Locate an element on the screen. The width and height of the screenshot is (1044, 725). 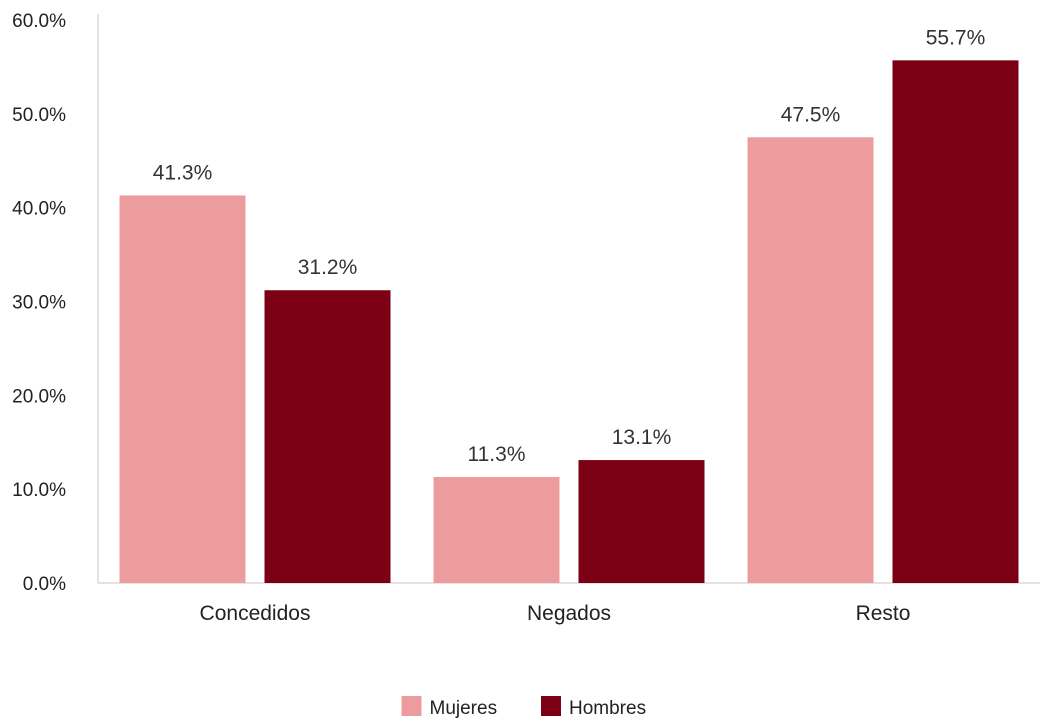
legend-label: Mujeres is located at coordinates (464, 708).